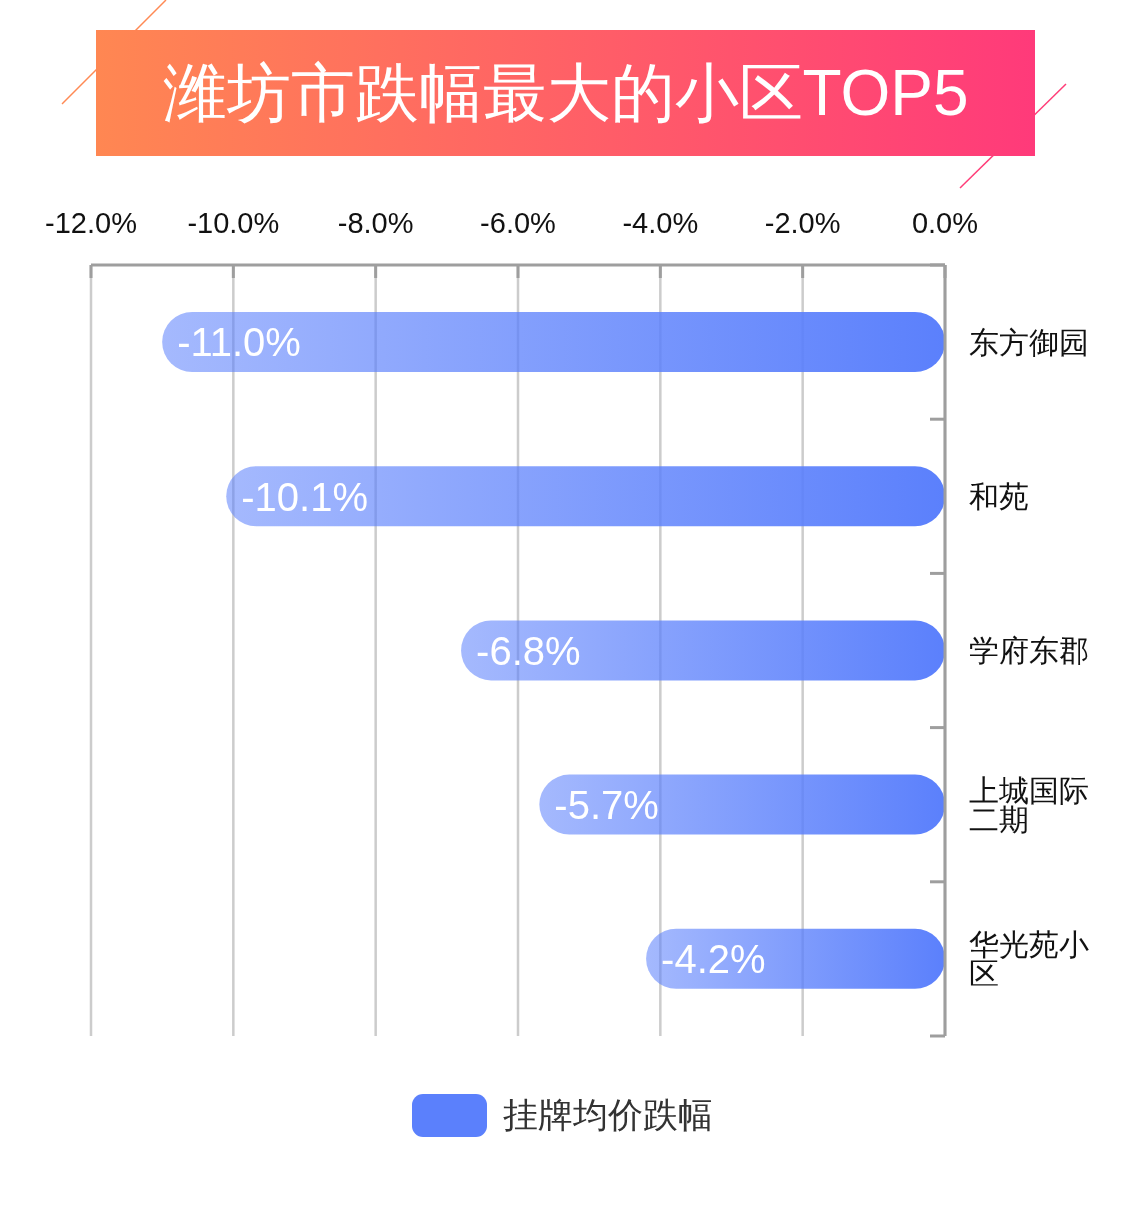  I want to click on legend-label: 挂牌均价跌幅, so click(608, 1115).